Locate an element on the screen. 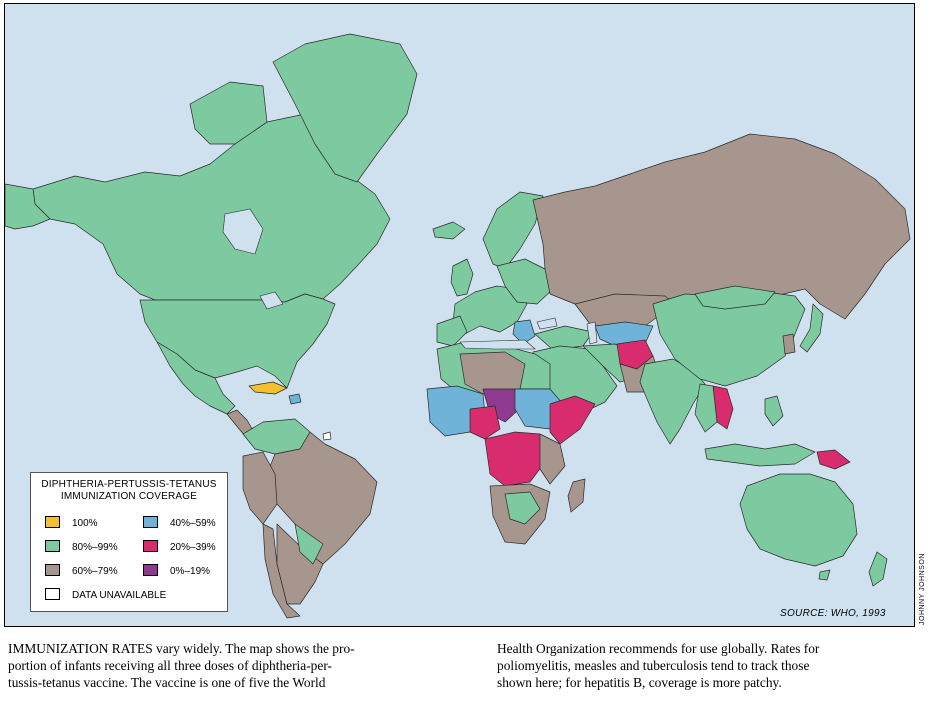 Image resolution: width=931 pixels, height=706 pixels. region-eastern-europe is located at coordinates (525, 281).